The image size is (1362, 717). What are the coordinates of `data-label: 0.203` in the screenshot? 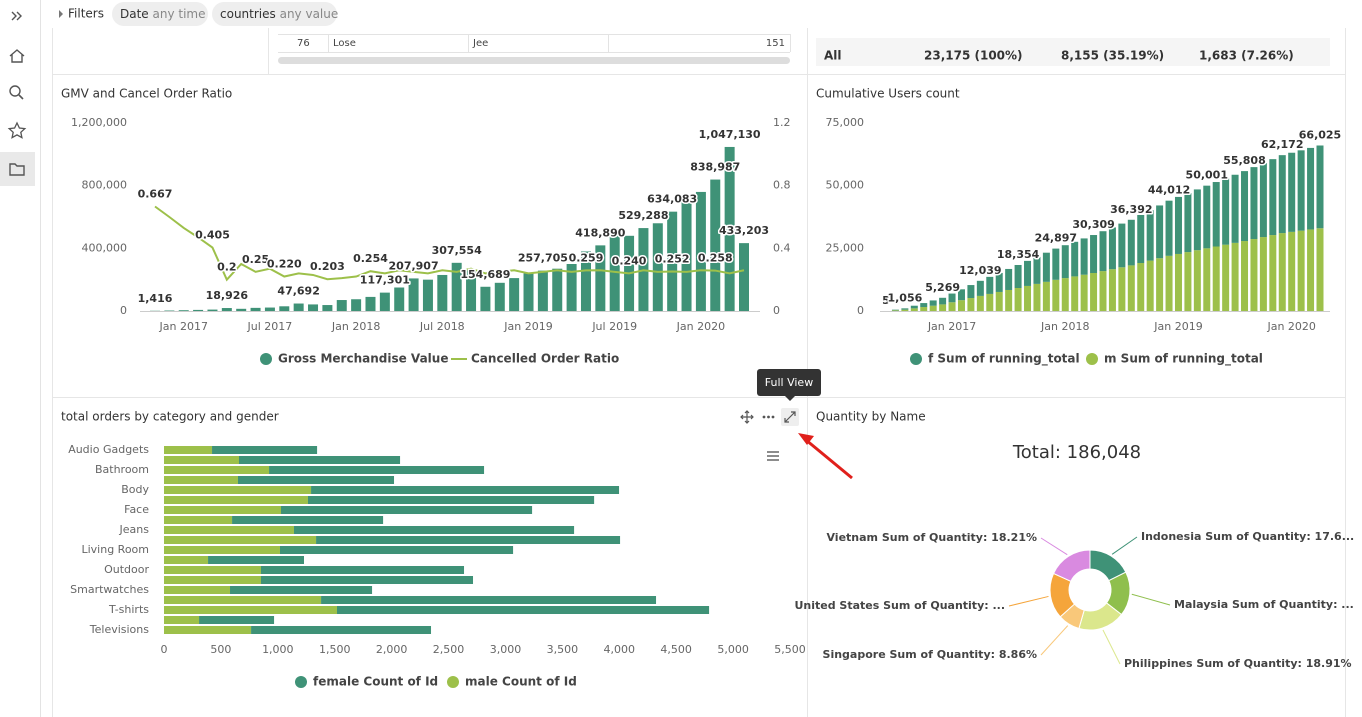 It's located at (327, 266).